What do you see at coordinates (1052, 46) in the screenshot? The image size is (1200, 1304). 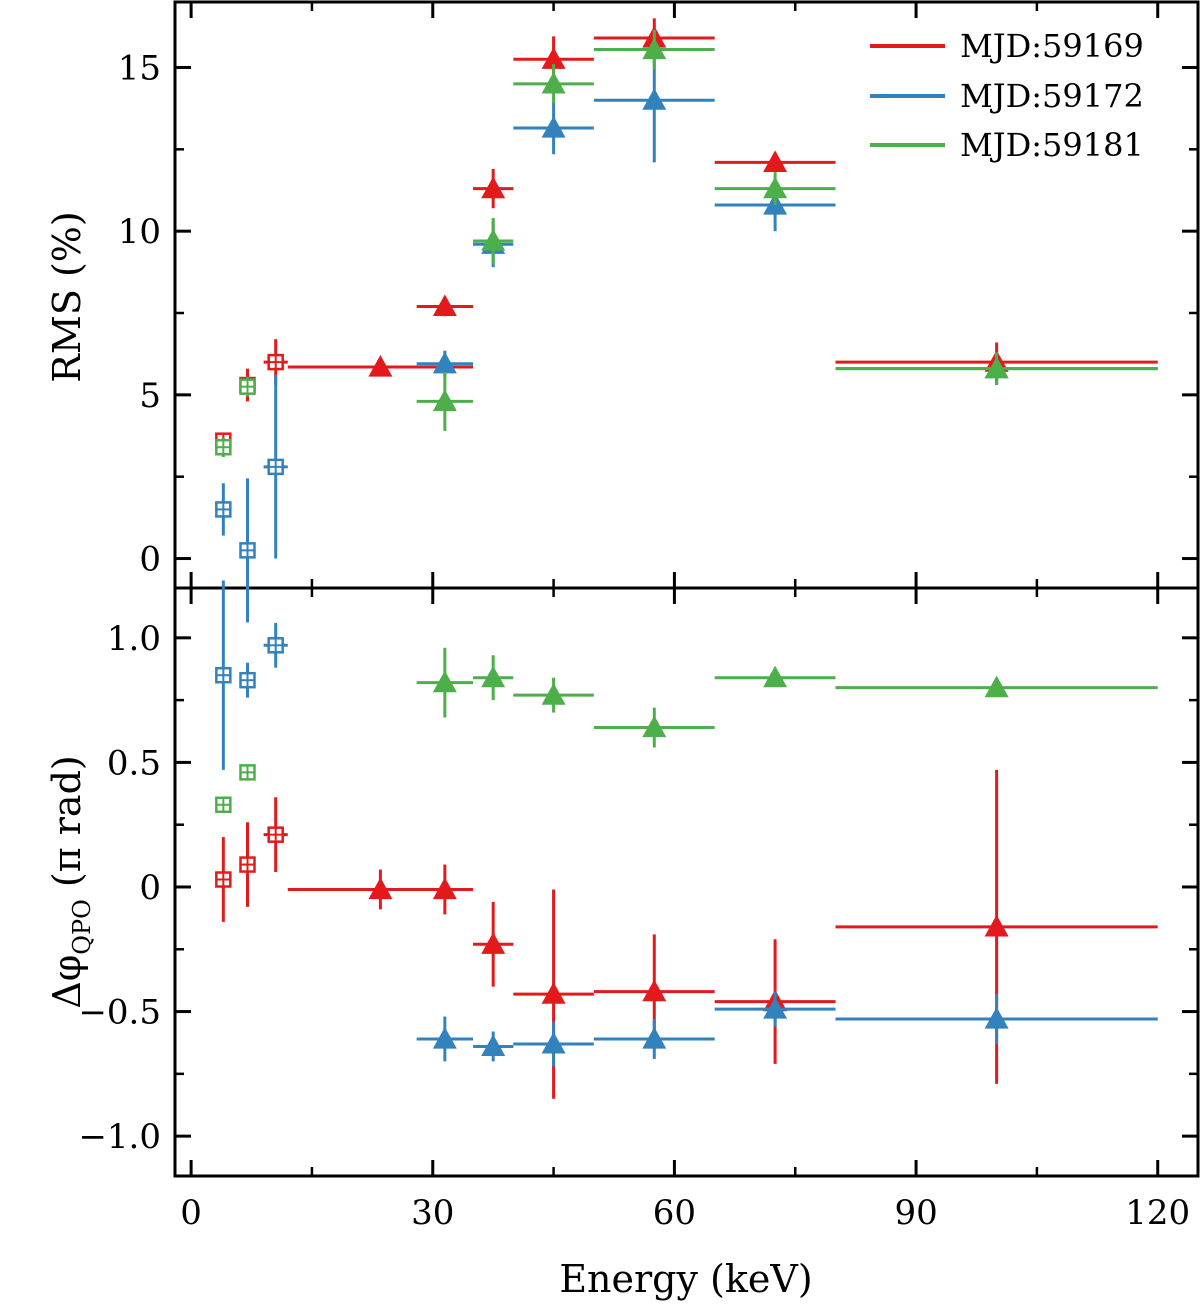 I see `legend-label: MJD:59169` at bounding box center [1052, 46].